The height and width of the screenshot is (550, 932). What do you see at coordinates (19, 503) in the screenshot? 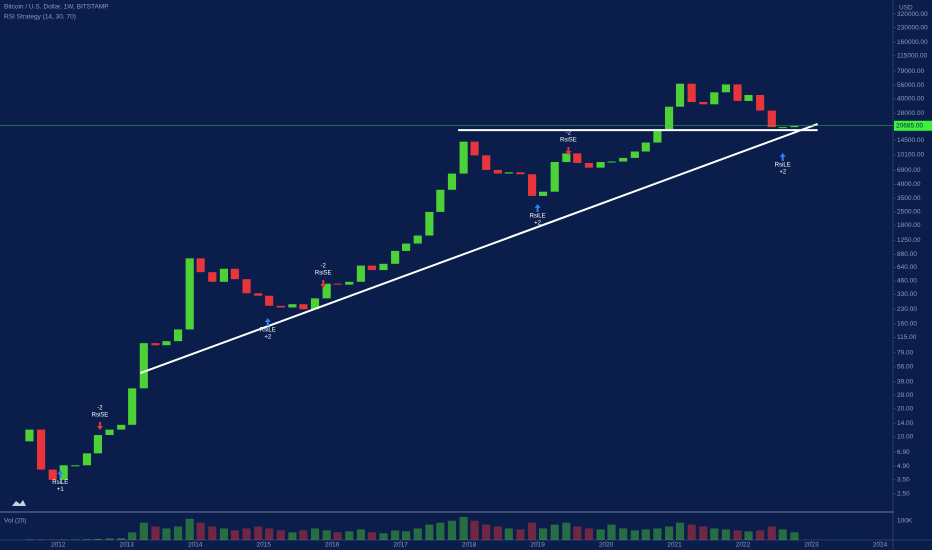
I see `logo` at bounding box center [19, 503].